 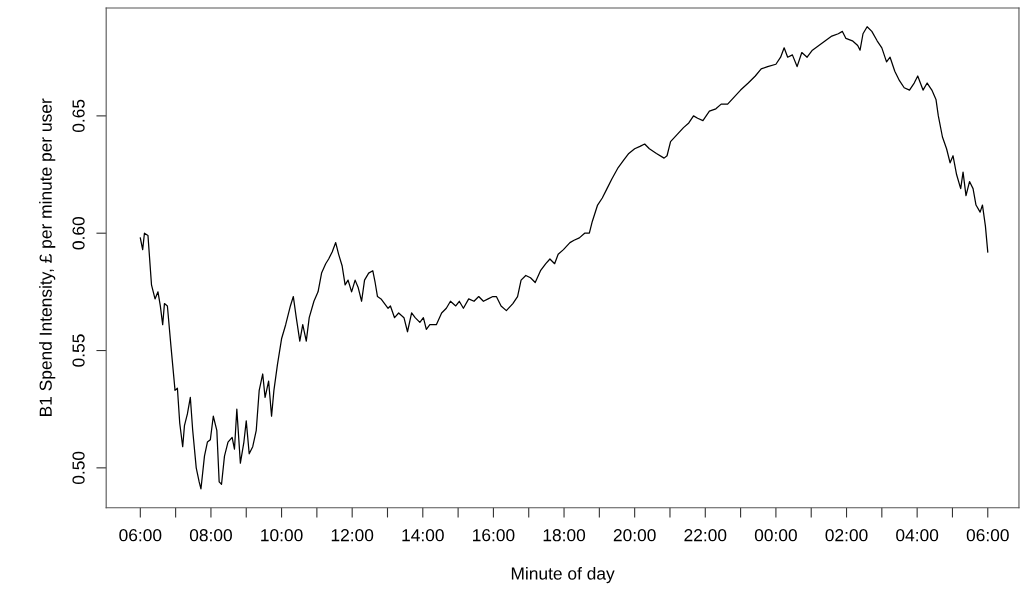 What do you see at coordinates (634, 535) in the screenshot?
I see `x-tick-label: 20:00` at bounding box center [634, 535].